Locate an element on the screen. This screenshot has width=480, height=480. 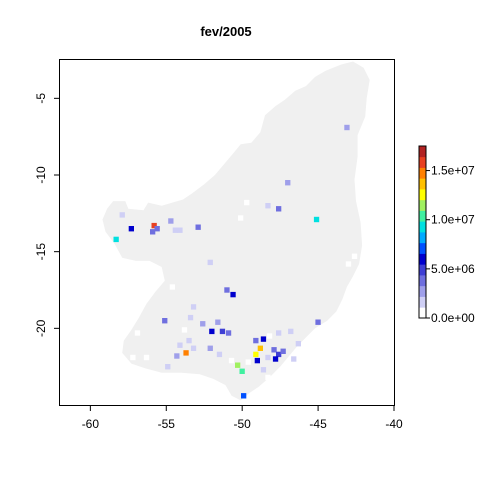
y-tick-label: -5 is located at coordinates (41, 98).